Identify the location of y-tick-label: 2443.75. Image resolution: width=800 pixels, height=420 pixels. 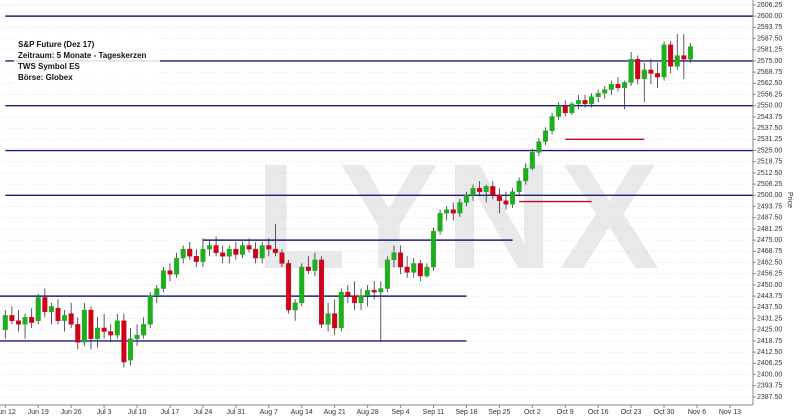
(769, 296).